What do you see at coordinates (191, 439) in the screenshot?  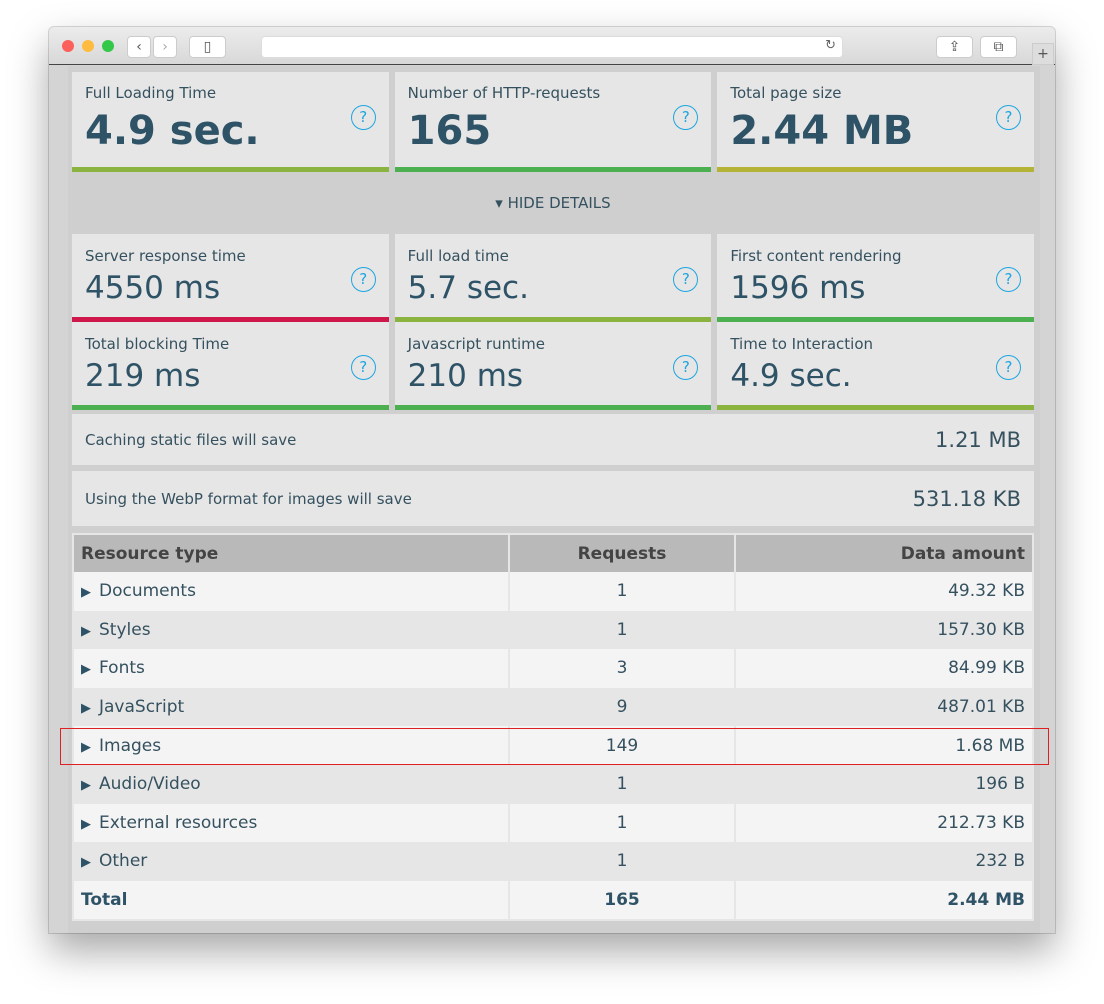 I see `savings-label: Caching static files will save` at bounding box center [191, 439].